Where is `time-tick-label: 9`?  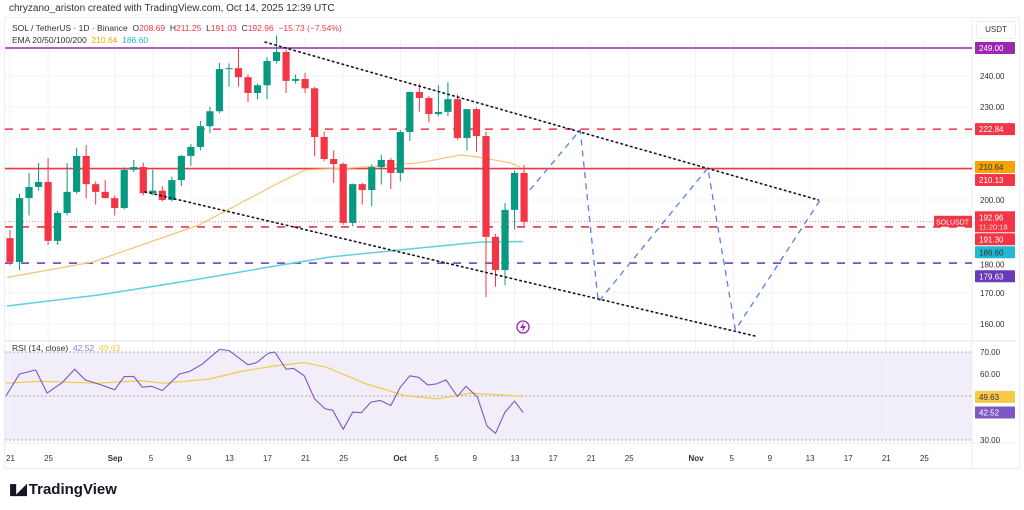 time-tick-label: 9 is located at coordinates (474, 458).